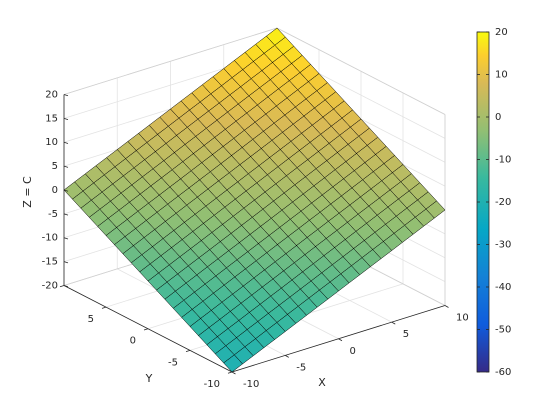  What do you see at coordinates (503, 372) in the screenshot?
I see `colorbar-tick-label: -60` at bounding box center [503, 372].